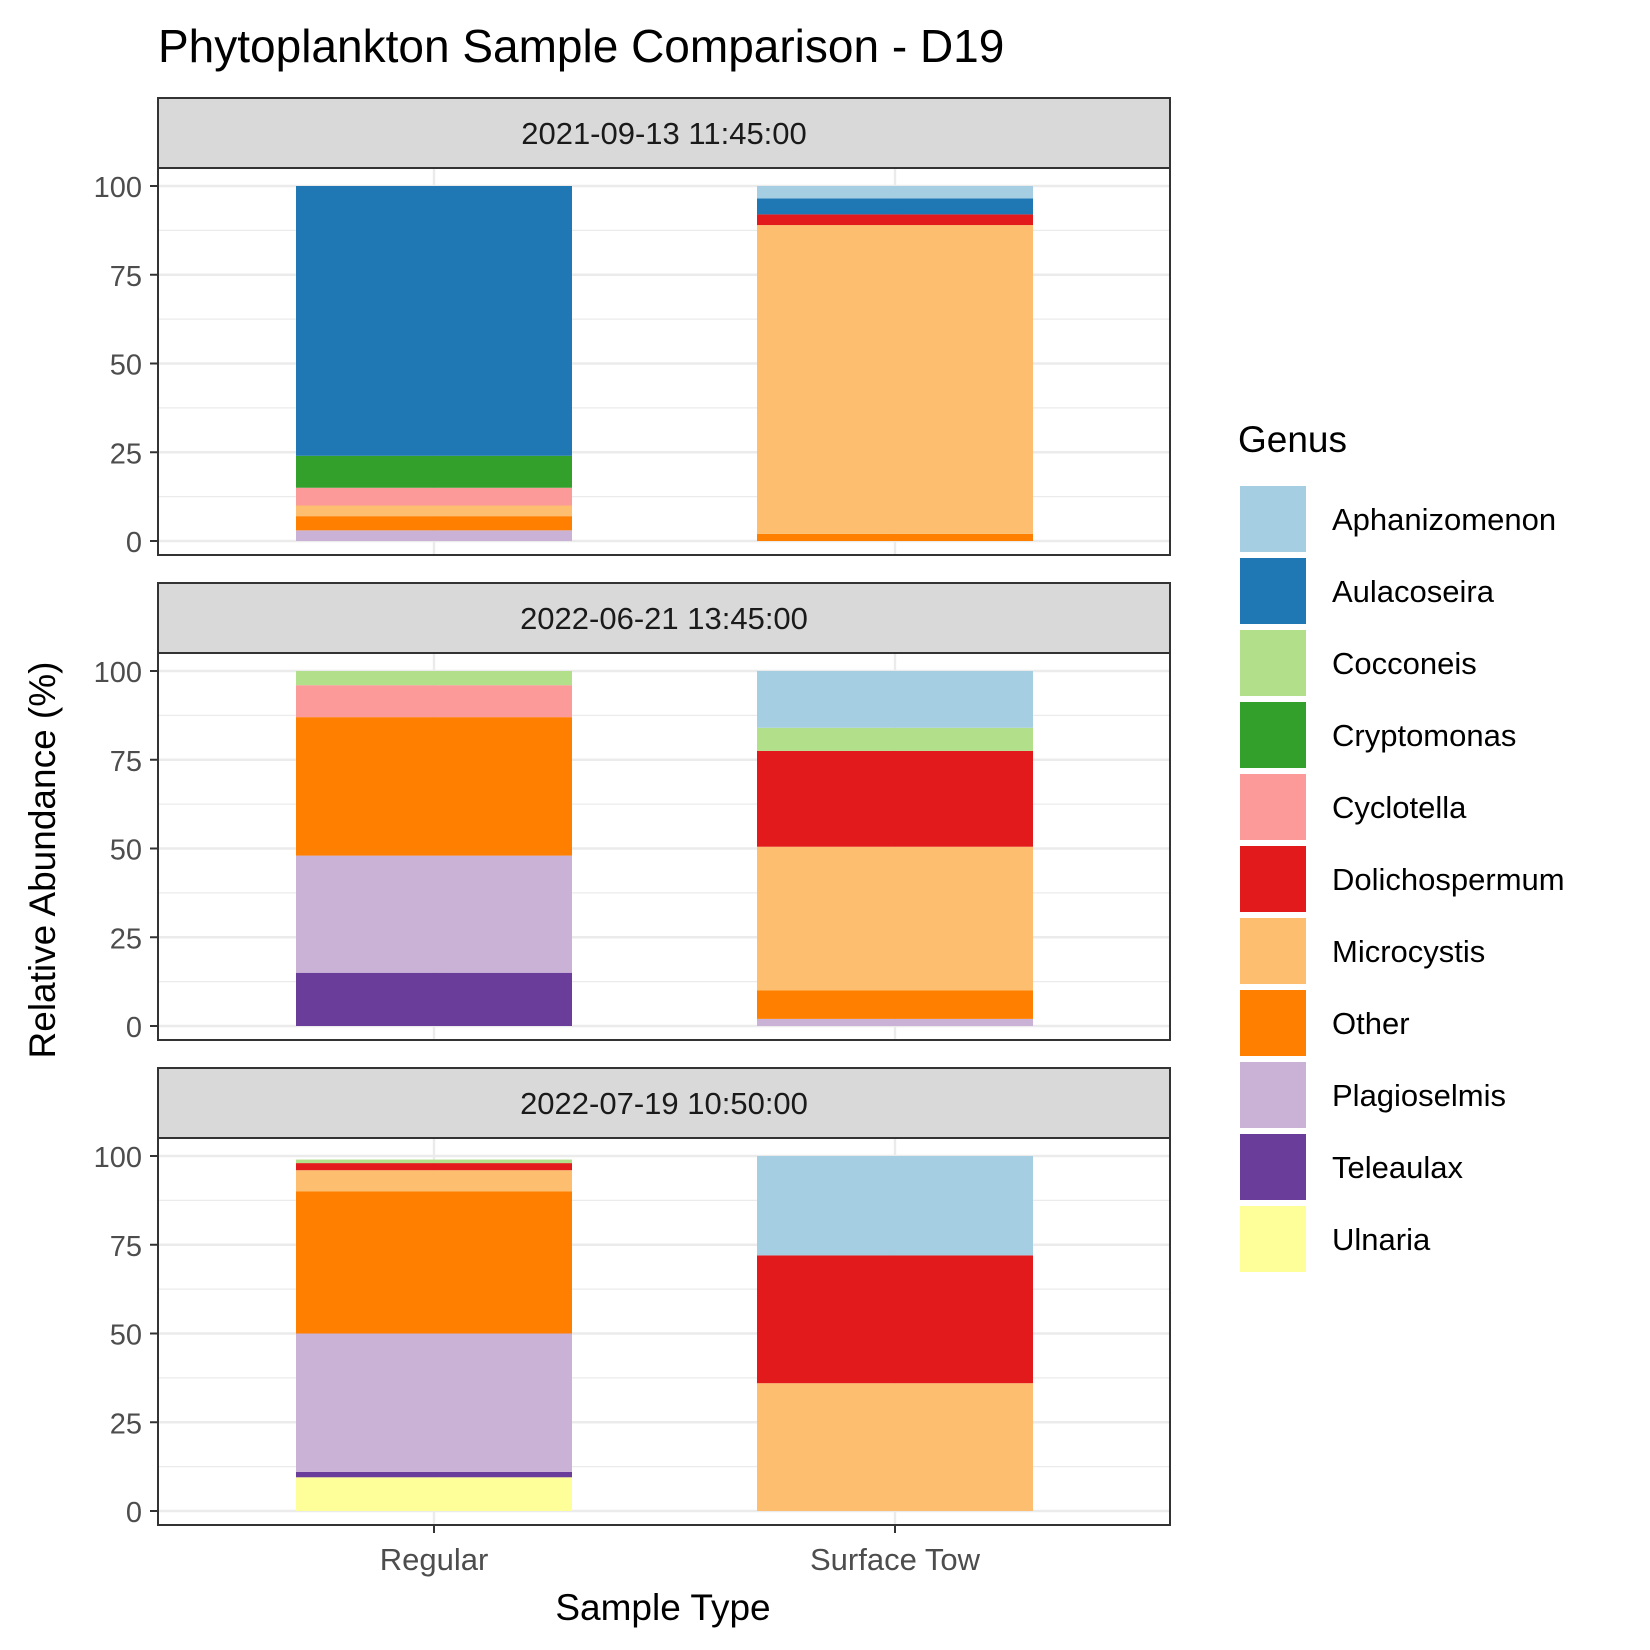  I want to click on x-axis-label: Sample Type, so click(662, 1607).